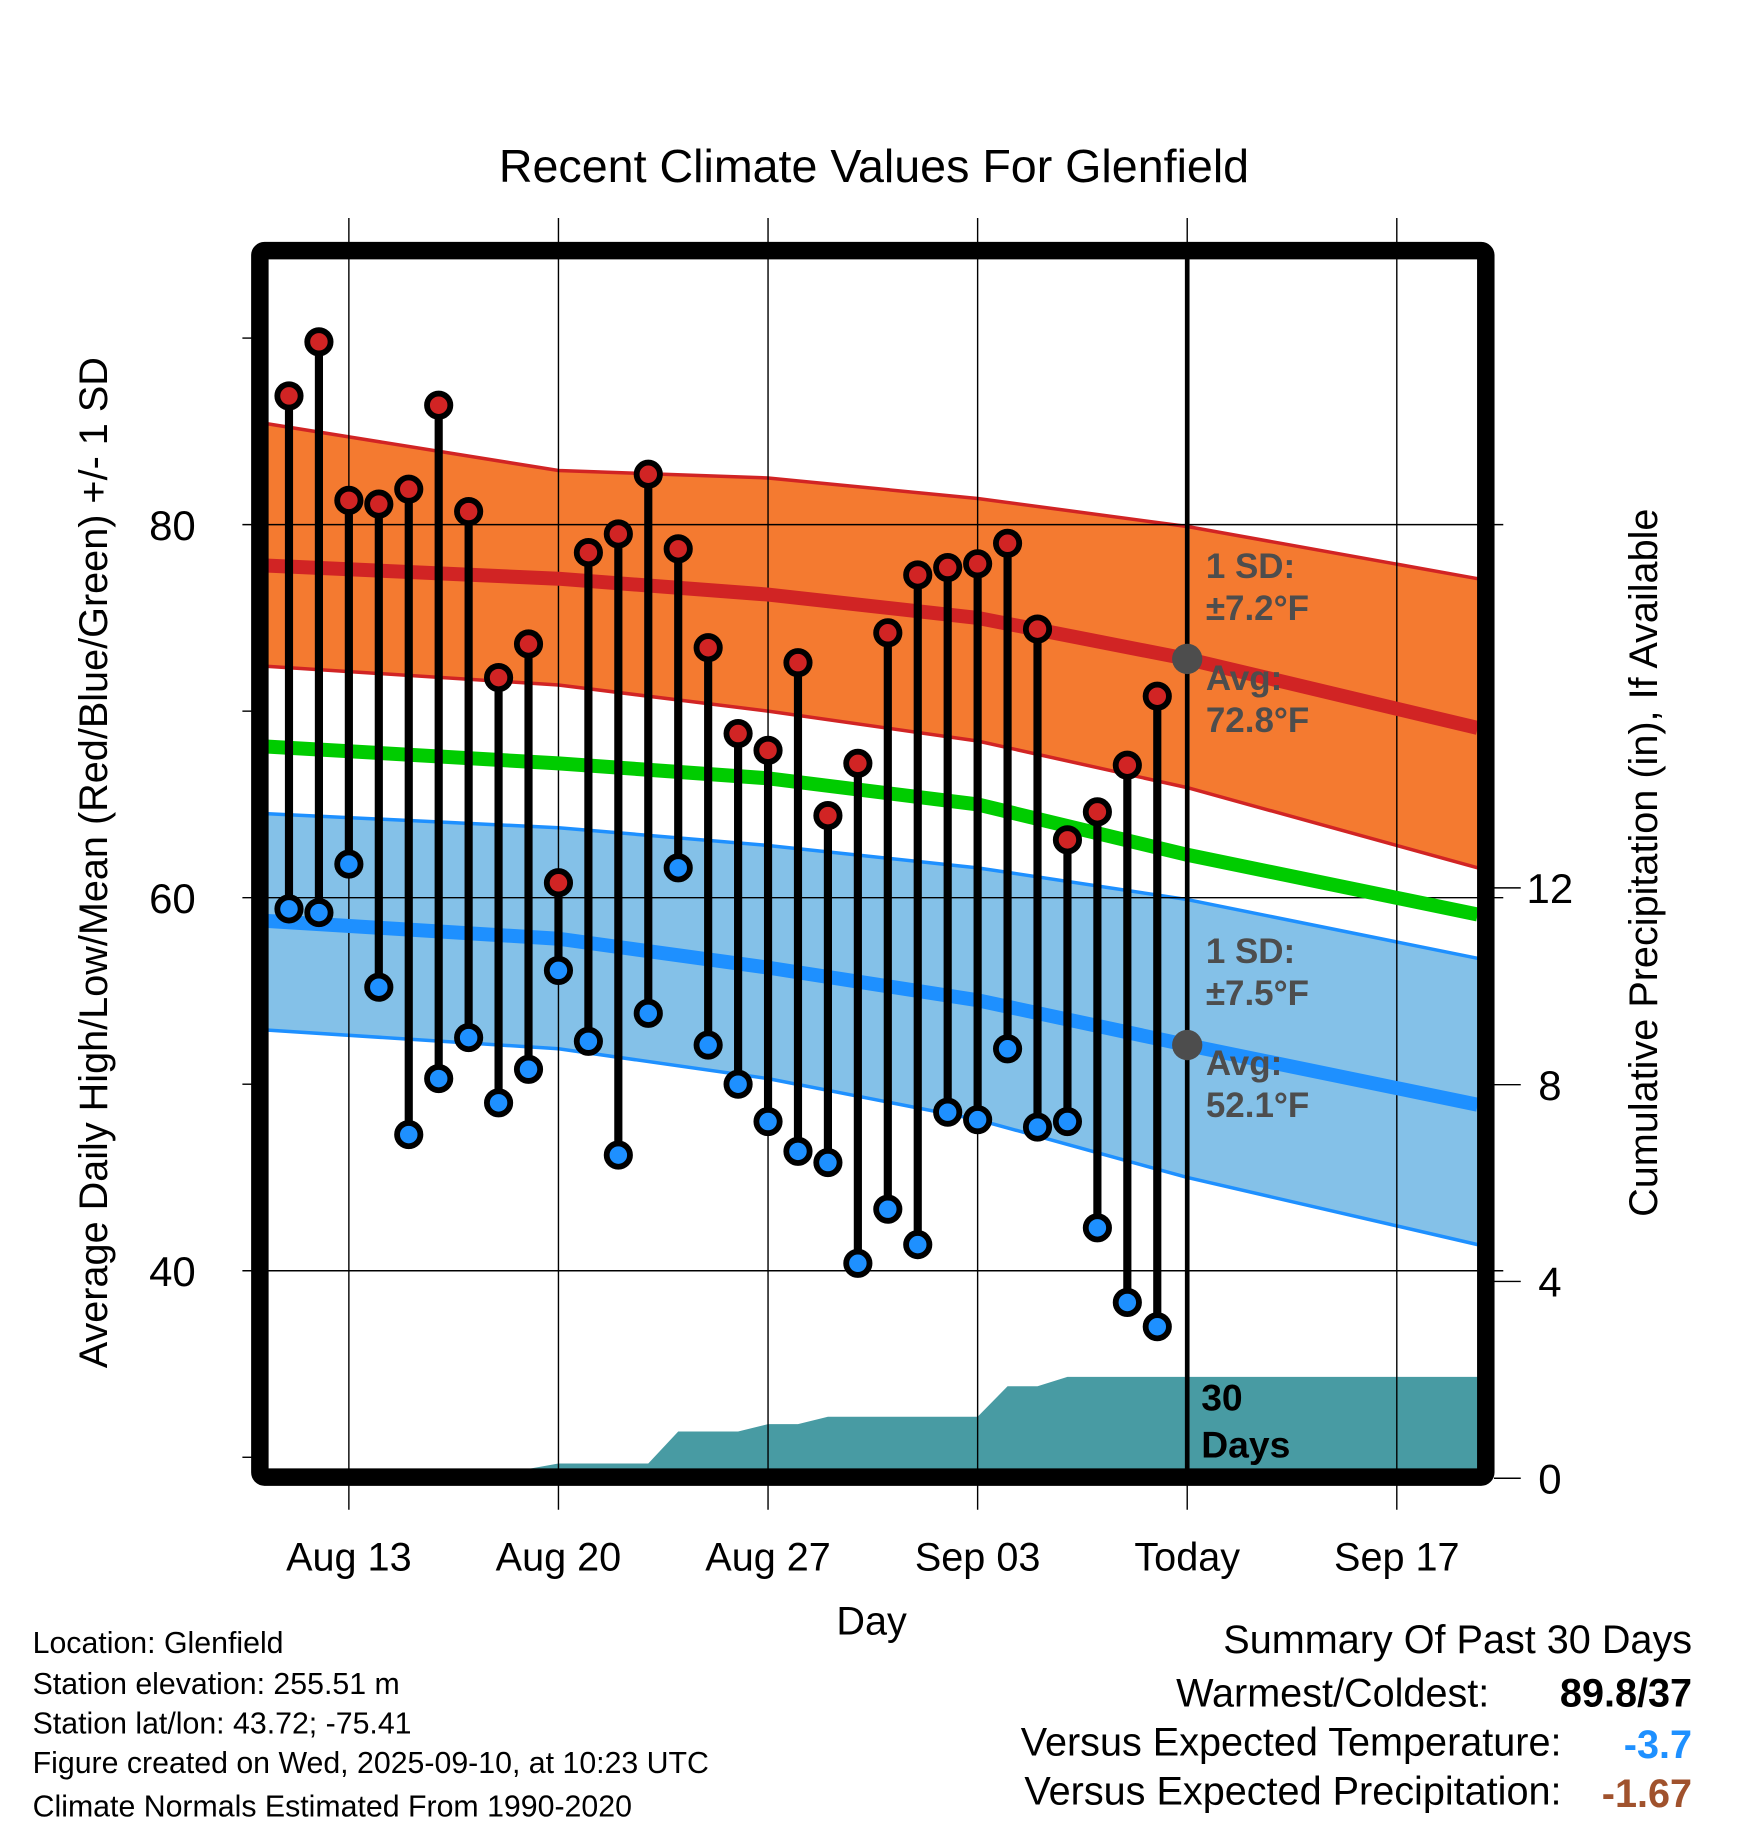  What do you see at coordinates (1187, 1045) in the screenshot?
I see `low-avg-marker` at bounding box center [1187, 1045].